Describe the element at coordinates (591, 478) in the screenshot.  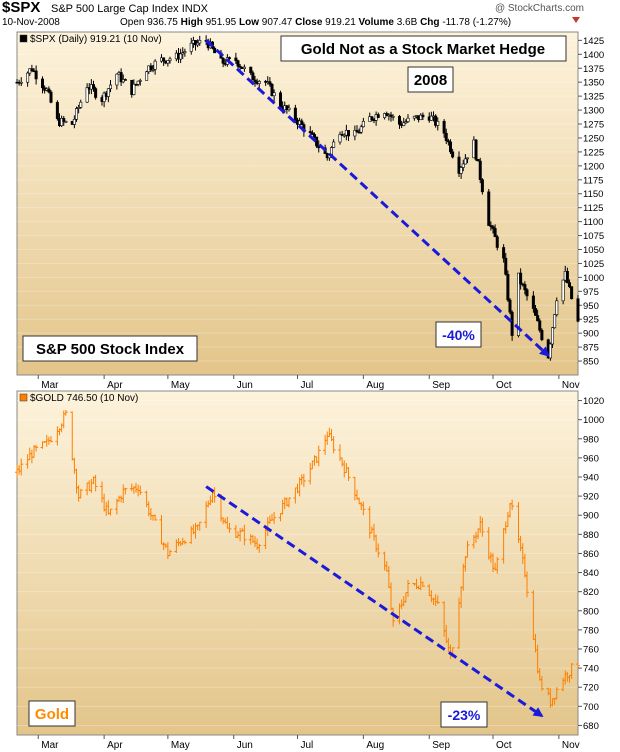
I see `y-tick-label: 940` at that location.